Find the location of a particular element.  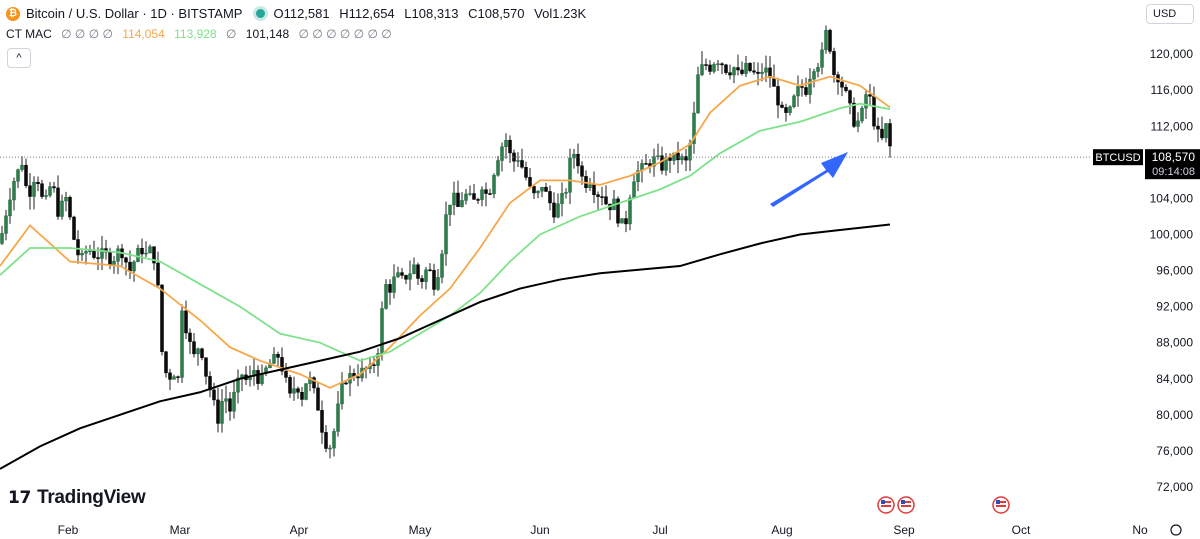

y-tick-label: 80,000 is located at coordinates (1174, 415).